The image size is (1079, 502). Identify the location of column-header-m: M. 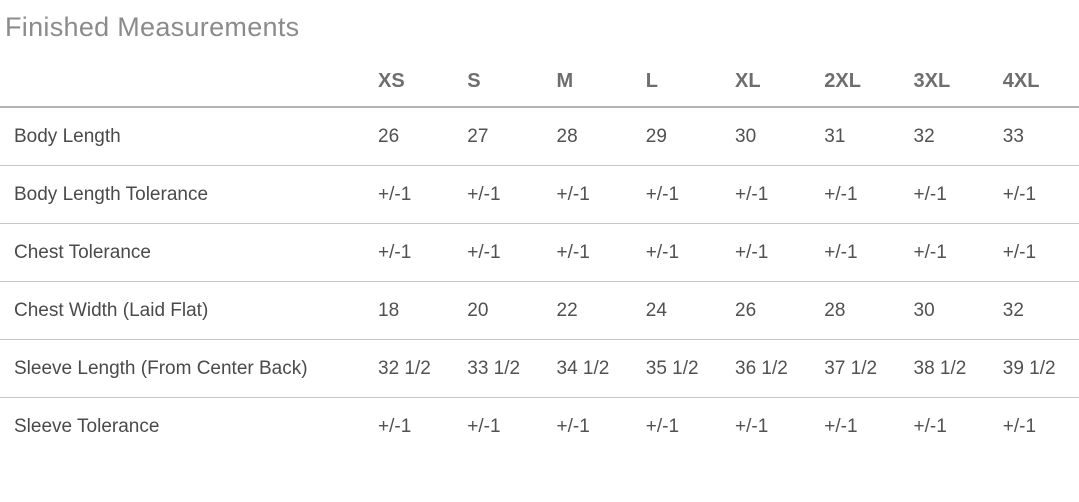
(588, 78).